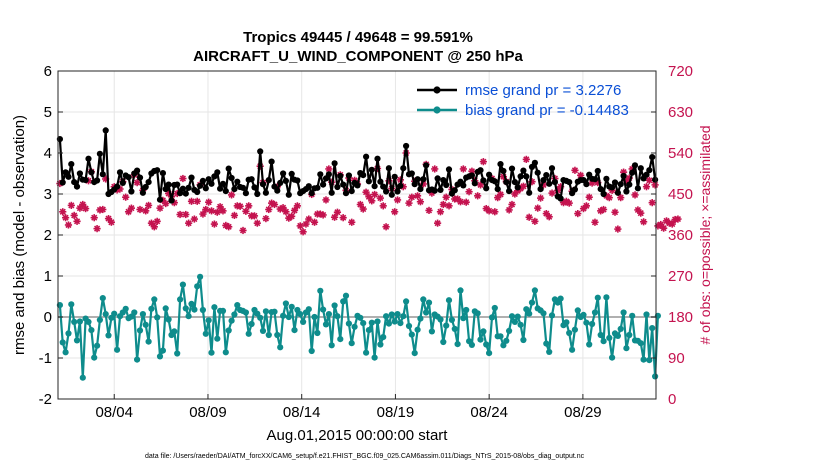 This screenshot has height=475, width=830. What do you see at coordinates (48, 71) in the screenshot?
I see `y-left-tick-label: 6` at bounding box center [48, 71].